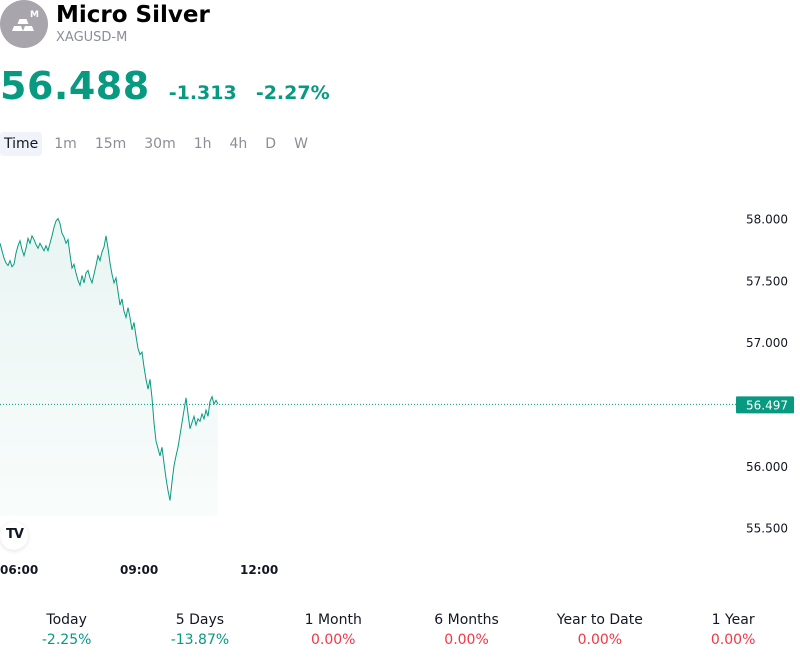 This screenshot has width=800, height=660. I want to click on x-tick-label: 06:00, so click(19, 570).